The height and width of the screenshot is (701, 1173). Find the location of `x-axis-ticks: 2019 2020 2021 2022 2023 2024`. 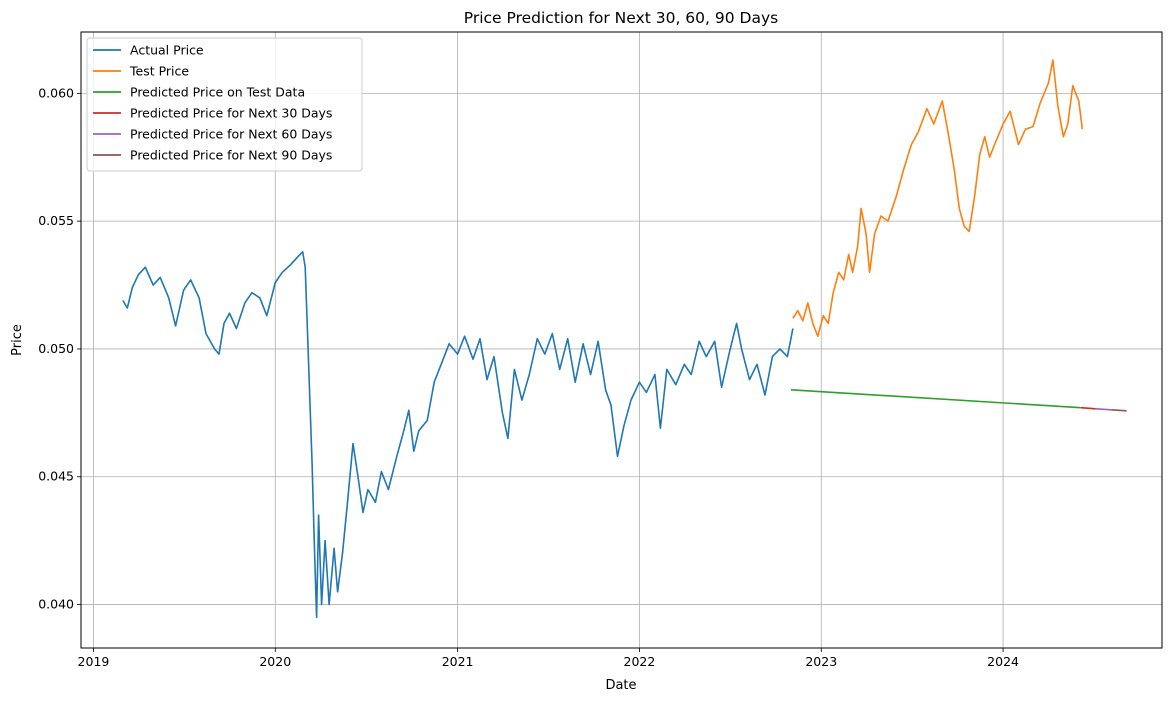

x-axis-ticks: 2019 2020 2021 2022 2023 2024 is located at coordinates (548, 658).